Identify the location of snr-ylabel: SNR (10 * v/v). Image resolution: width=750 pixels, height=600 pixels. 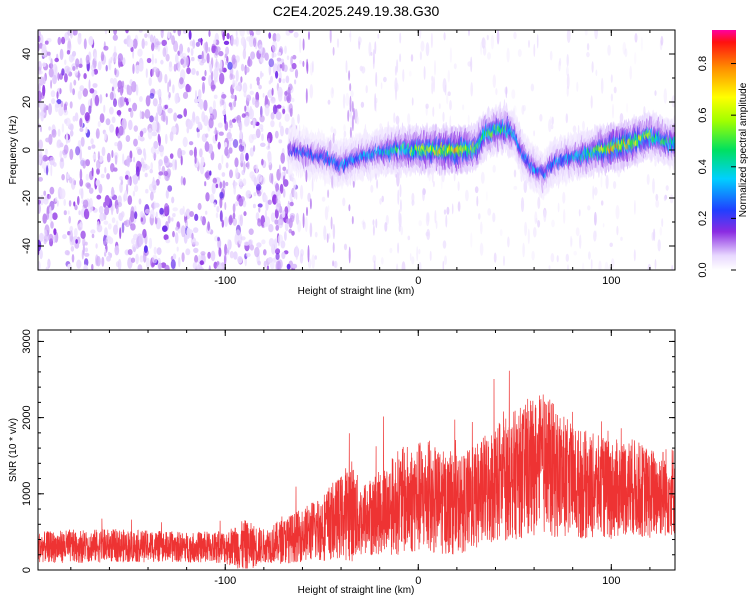
(13, 450).